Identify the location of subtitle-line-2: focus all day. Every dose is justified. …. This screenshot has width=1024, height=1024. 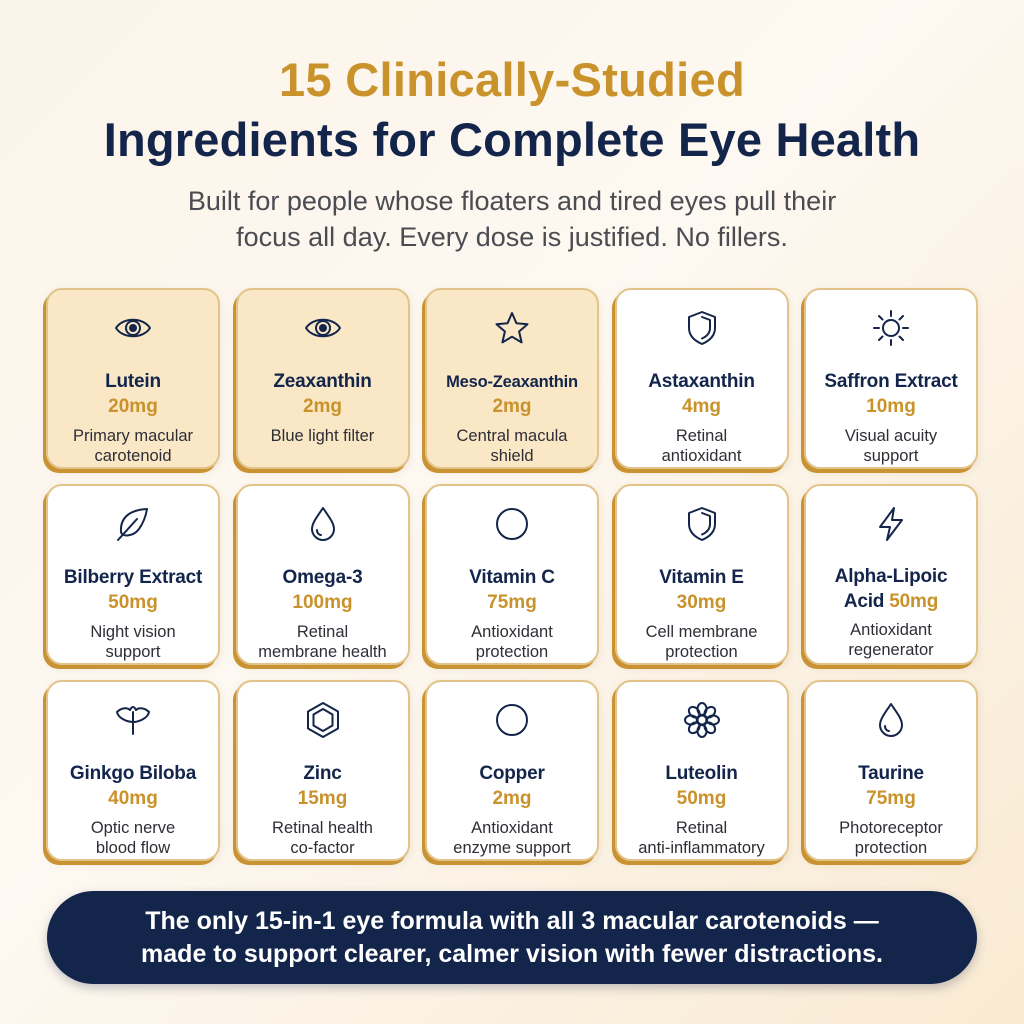
(512, 237).